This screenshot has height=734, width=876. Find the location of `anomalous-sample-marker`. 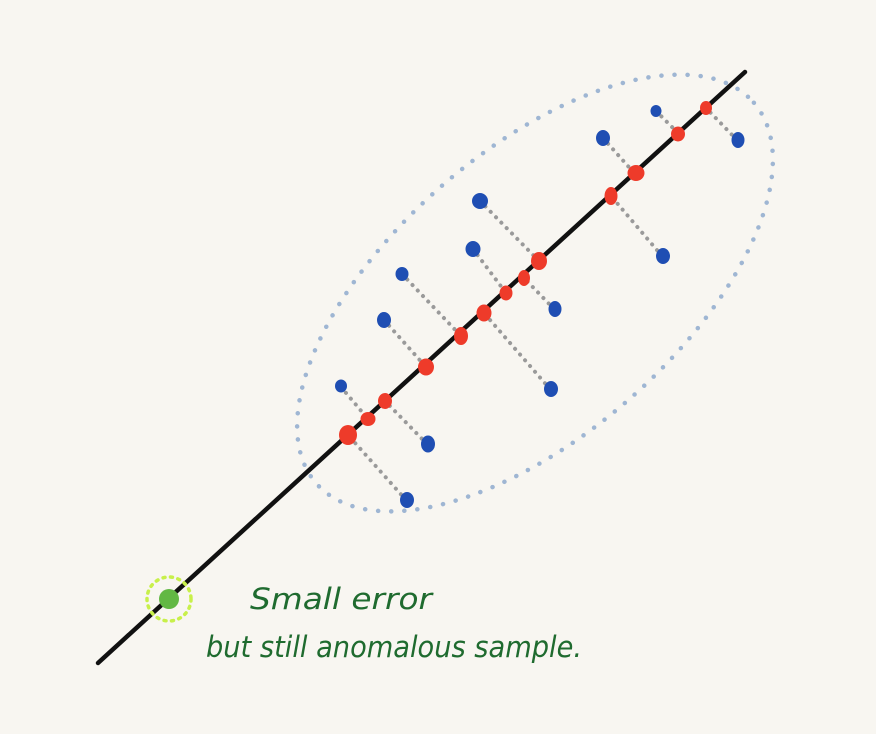

anomalous-sample-marker is located at coordinates (169, 599).